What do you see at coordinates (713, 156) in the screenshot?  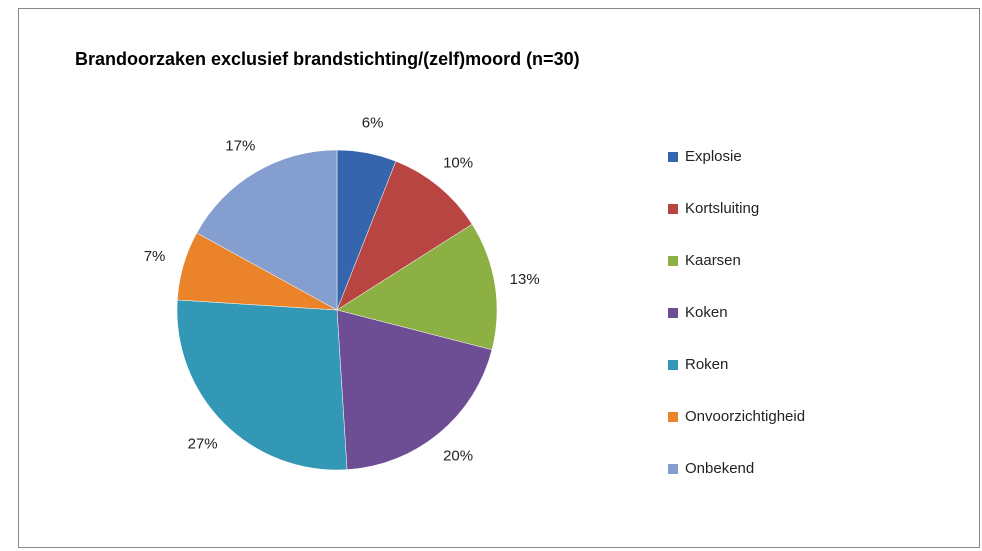 I see `legend-label: Explosie` at bounding box center [713, 156].